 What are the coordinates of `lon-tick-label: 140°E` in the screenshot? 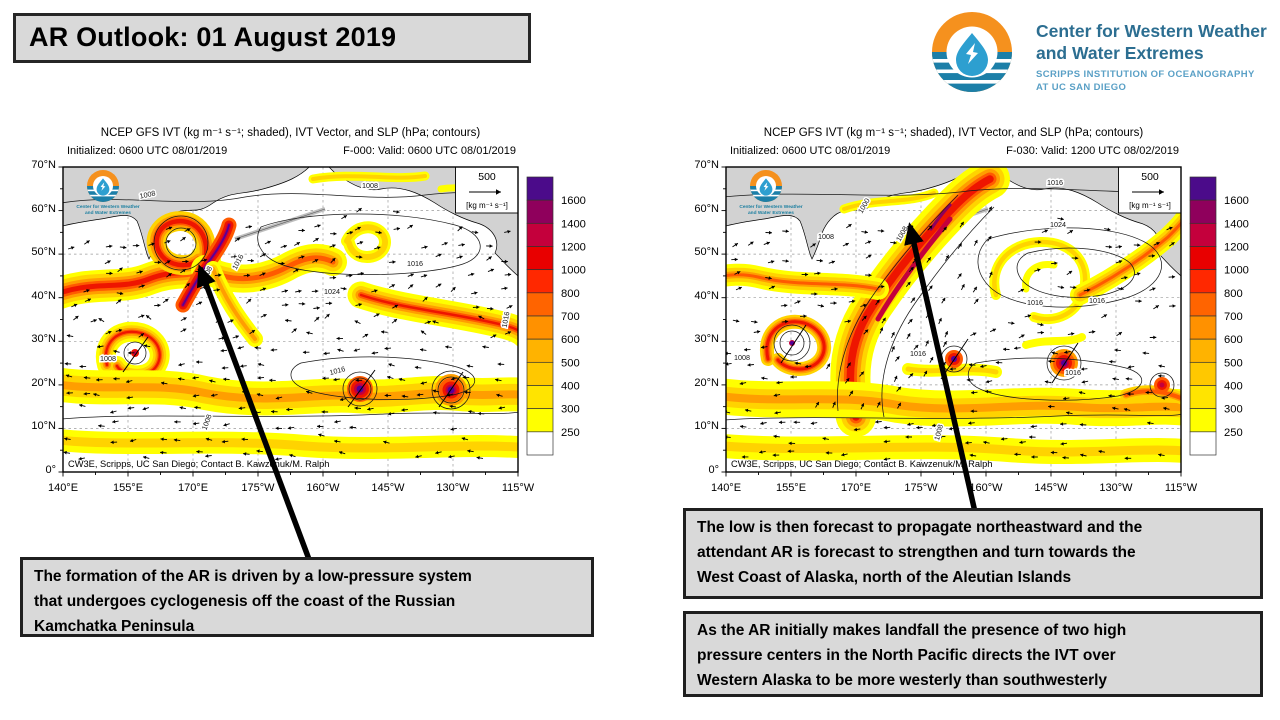 It's located at (726, 488).